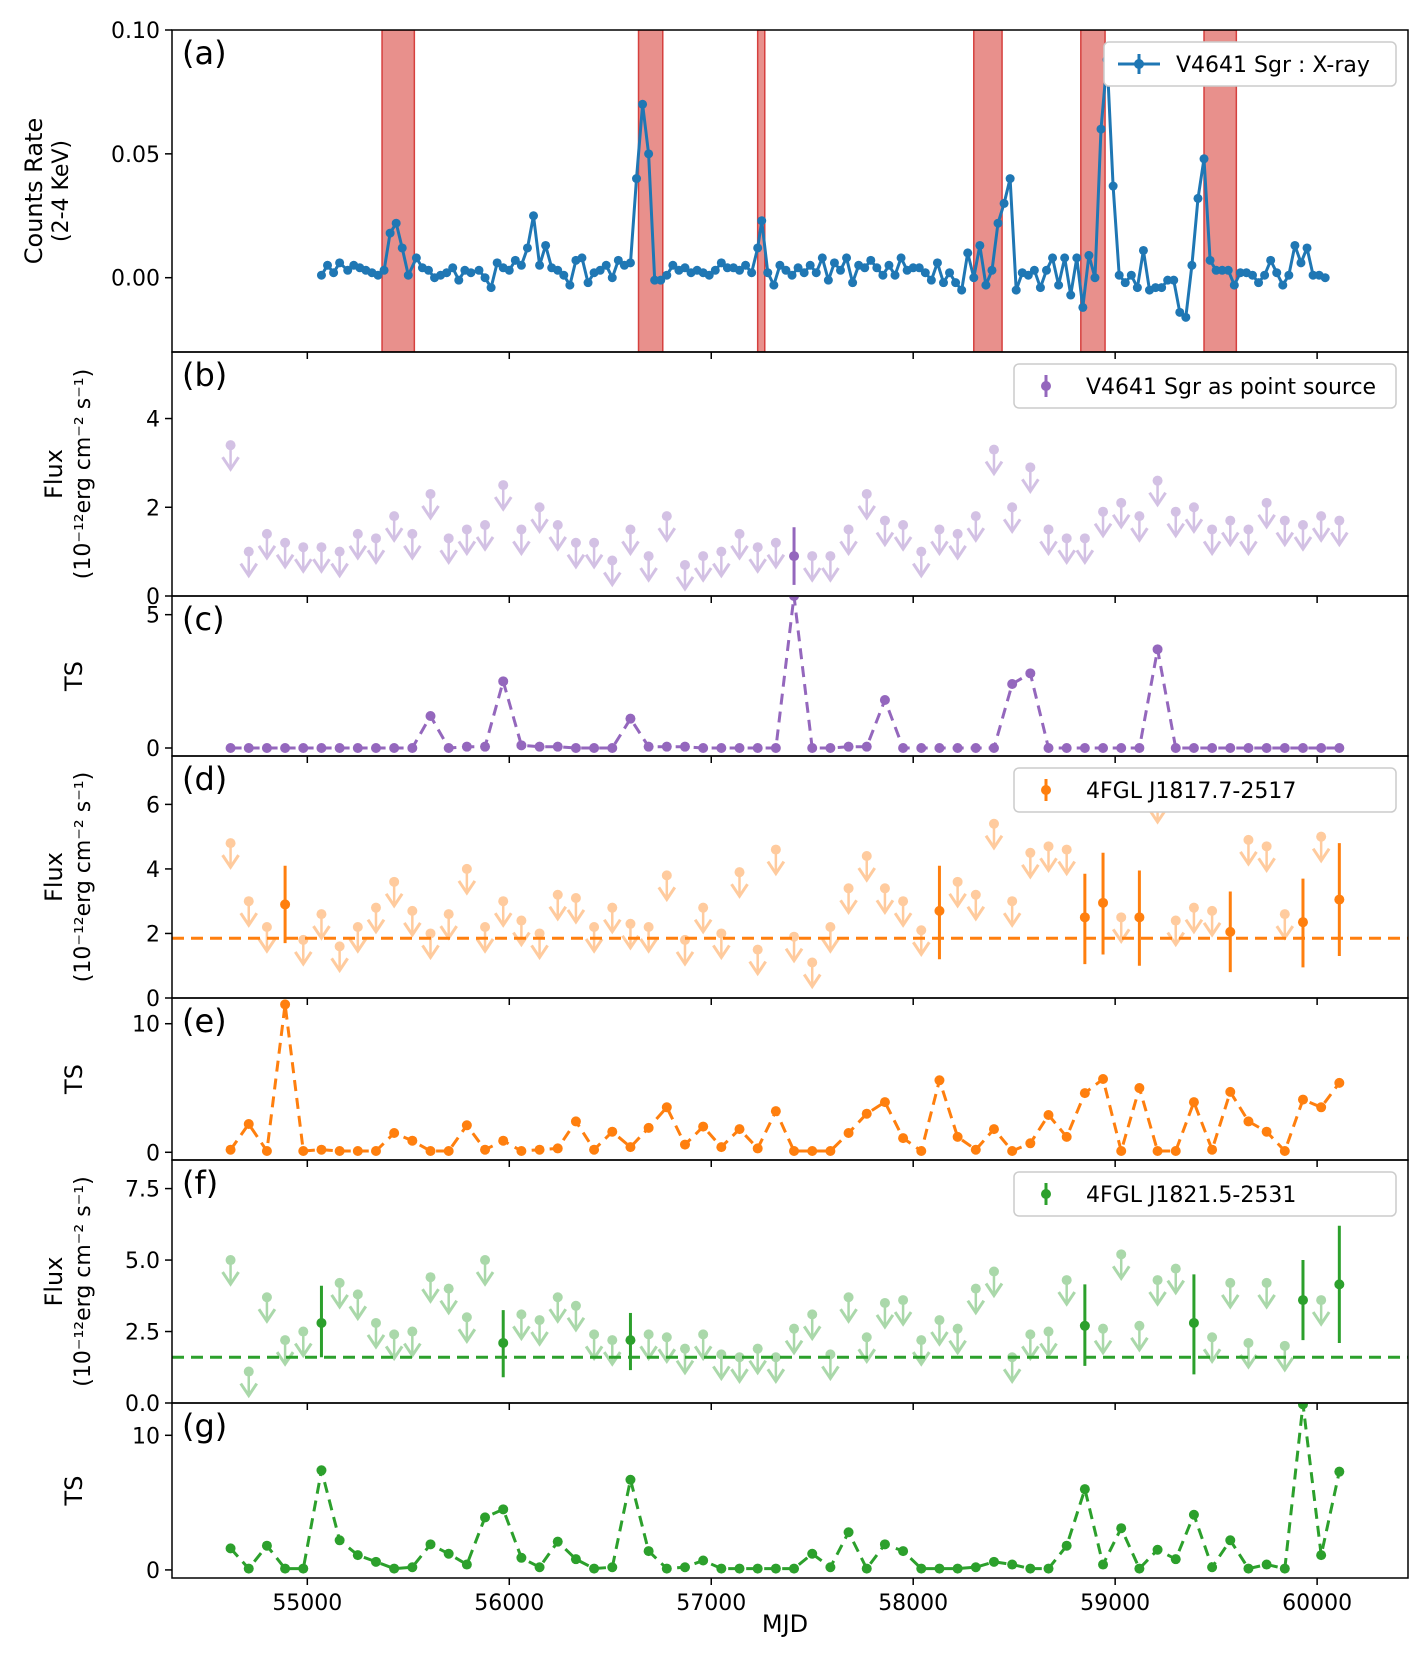 This screenshot has width=1420, height=1662. I want to click on panel-b-label: (b), so click(204, 375).